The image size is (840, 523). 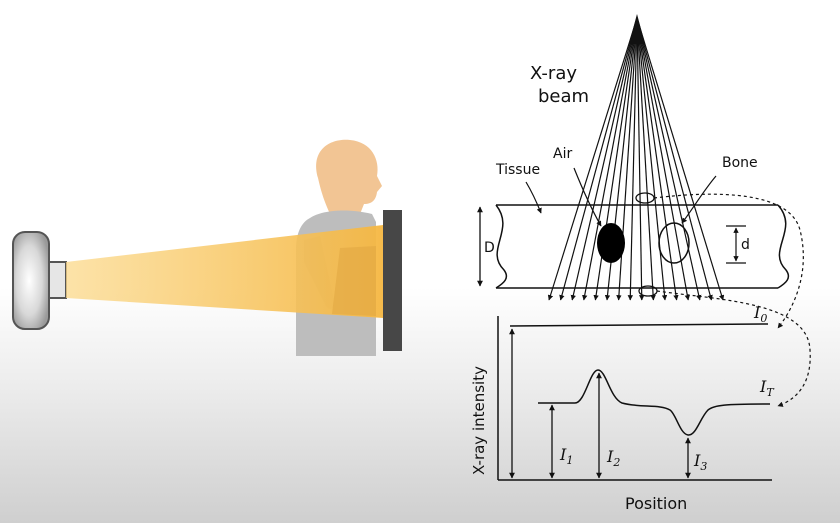 I want to click on I0-line, so click(x=639, y=325).